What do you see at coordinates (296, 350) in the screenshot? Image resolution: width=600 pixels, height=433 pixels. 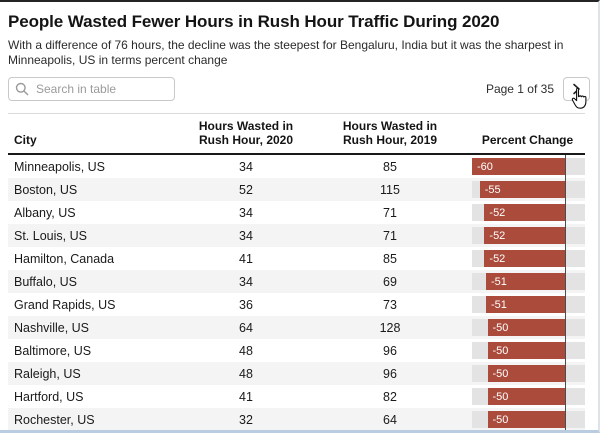 I see `table-row: Baltimore, US 48 96 -50` at bounding box center [296, 350].